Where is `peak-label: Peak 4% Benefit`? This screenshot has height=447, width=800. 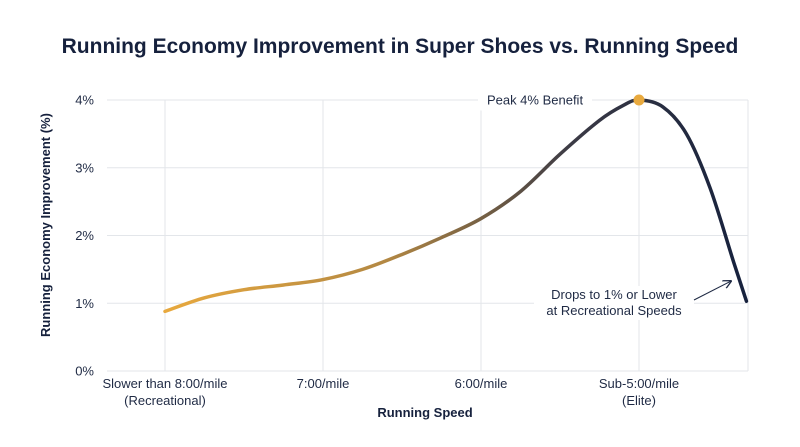 peak-label: Peak 4% Benefit is located at coordinates (535, 100).